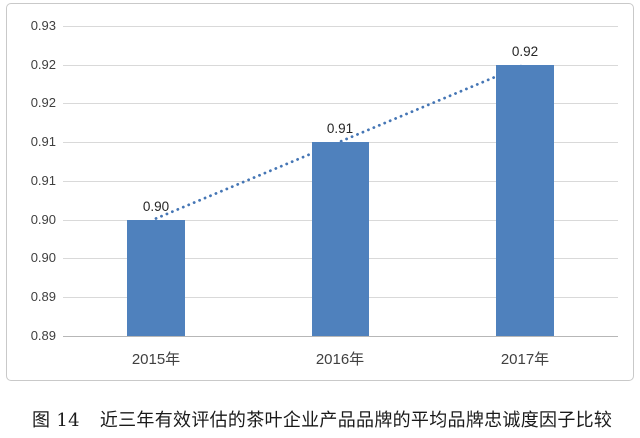  What do you see at coordinates (156, 206) in the screenshot?
I see `data-label-2015: 0.90` at bounding box center [156, 206].